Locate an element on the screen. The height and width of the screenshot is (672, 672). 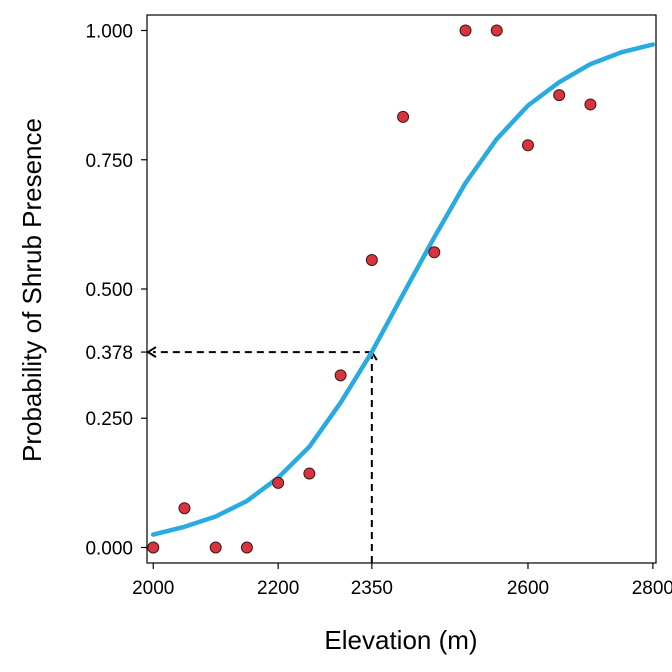
x-tick-label: 2600 is located at coordinates (528, 588).